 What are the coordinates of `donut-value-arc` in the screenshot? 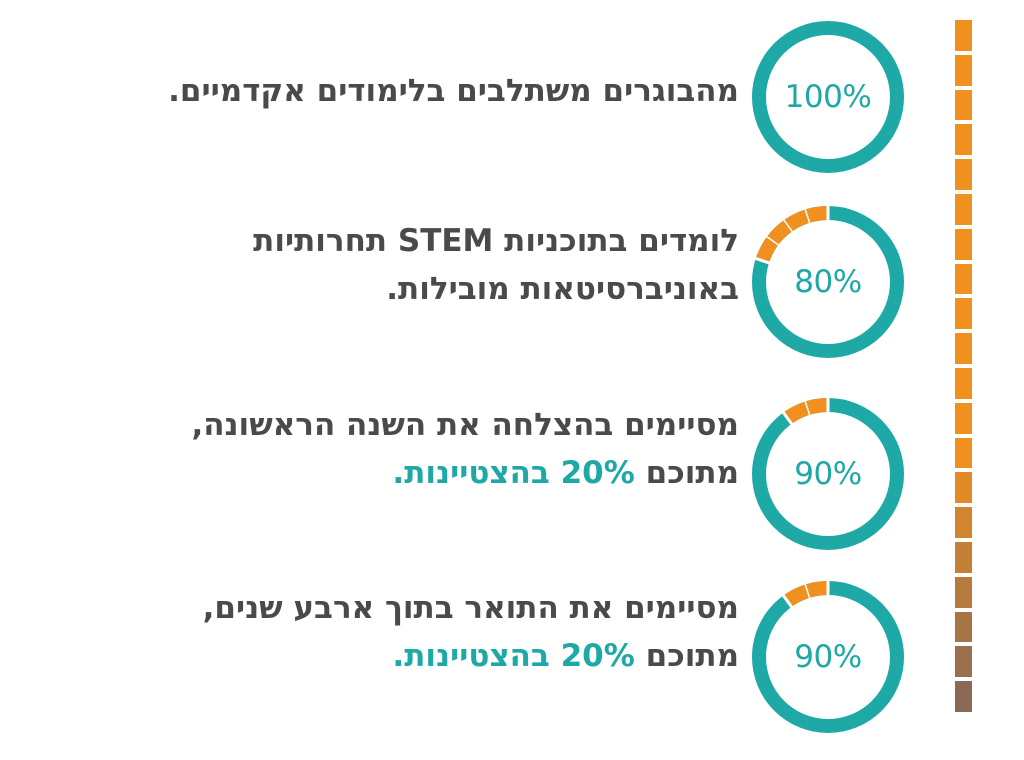 It's located at (828, 97).